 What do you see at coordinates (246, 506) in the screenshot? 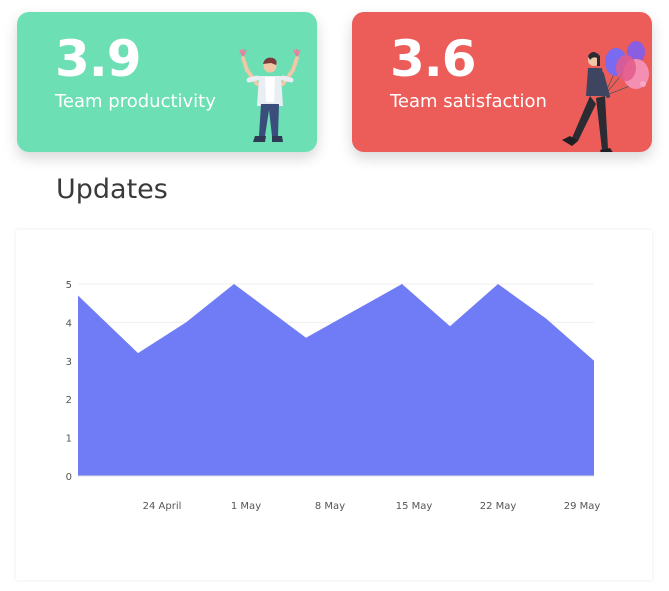
I see `x-tick-label: 1 May` at bounding box center [246, 506].